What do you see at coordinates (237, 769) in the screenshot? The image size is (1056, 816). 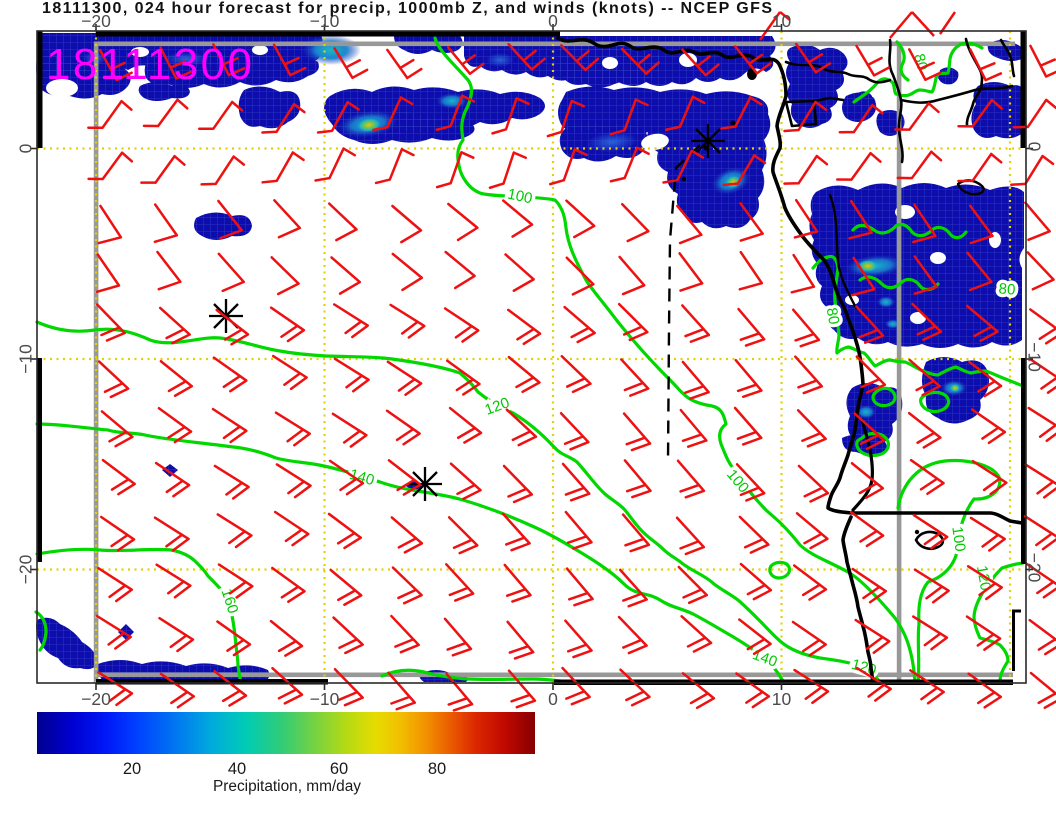 I see `svg-text: 40` at bounding box center [237, 769].